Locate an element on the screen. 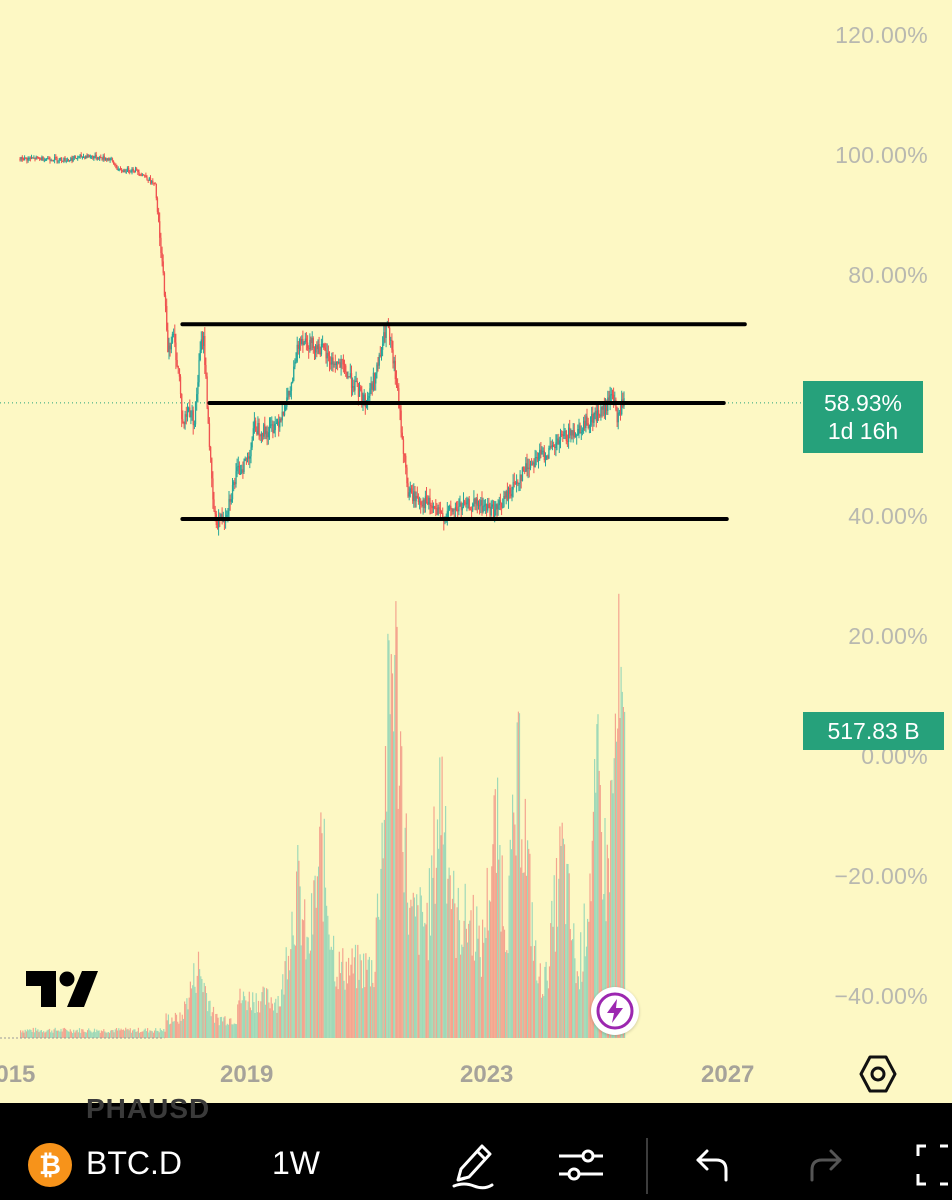 The image size is (952, 1200). chart-settings-icon is located at coordinates (878, 1074).